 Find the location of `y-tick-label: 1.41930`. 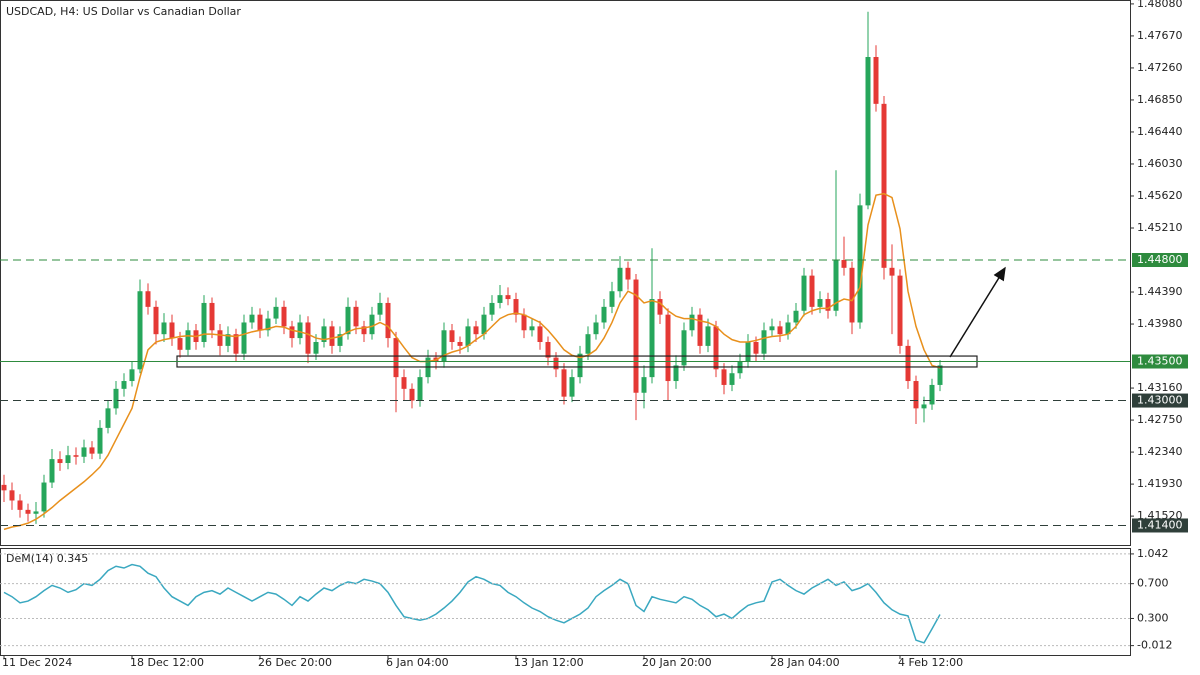

y-tick-label: 1.41930 is located at coordinates (1160, 483).